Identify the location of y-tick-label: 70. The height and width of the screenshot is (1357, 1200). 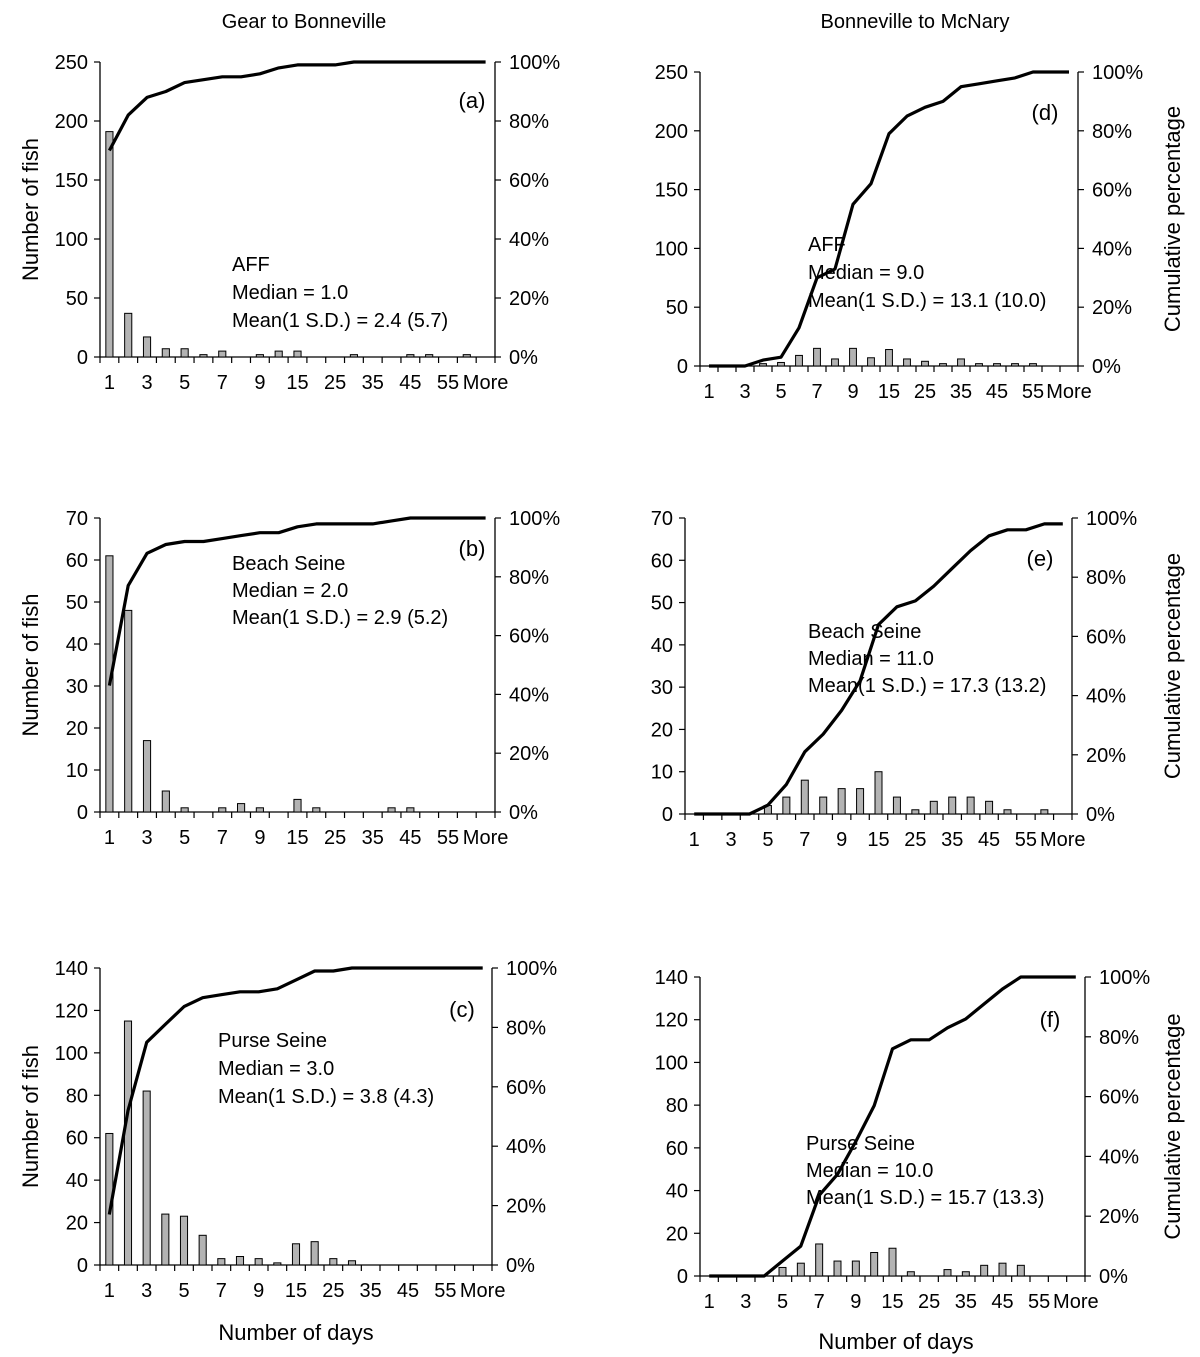
(77, 519).